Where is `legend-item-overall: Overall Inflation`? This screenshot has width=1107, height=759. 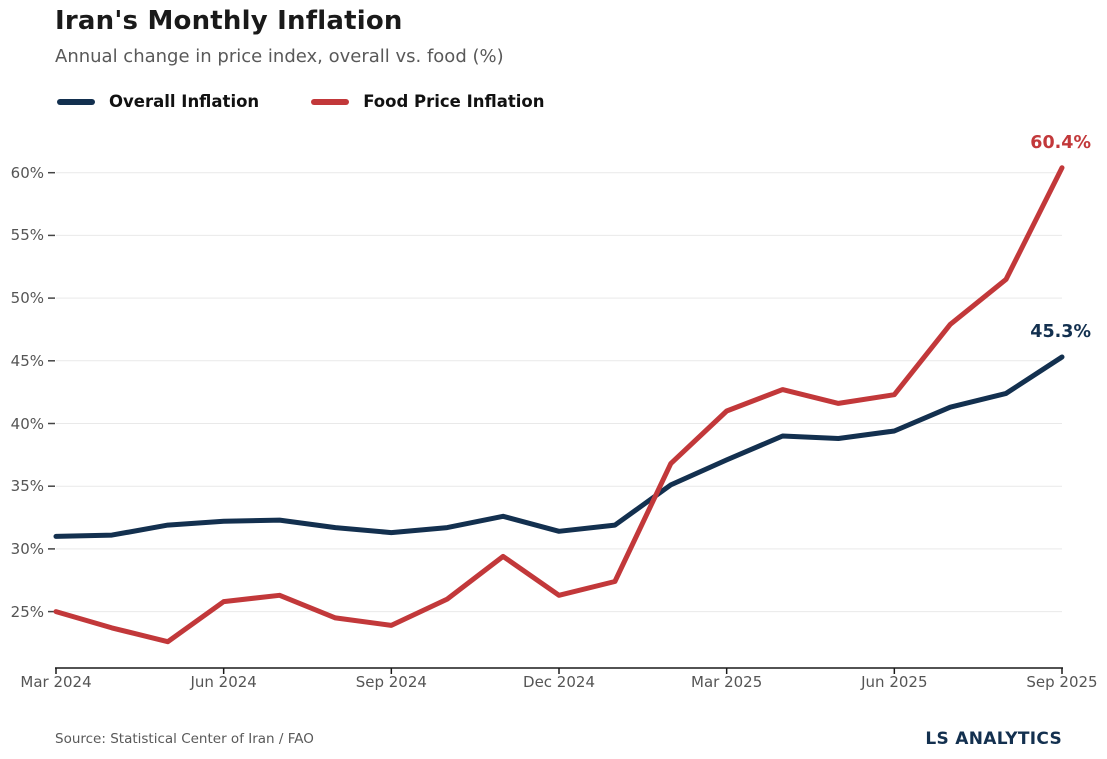 legend-item-overall: Overall Inflation is located at coordinates (158, 101).